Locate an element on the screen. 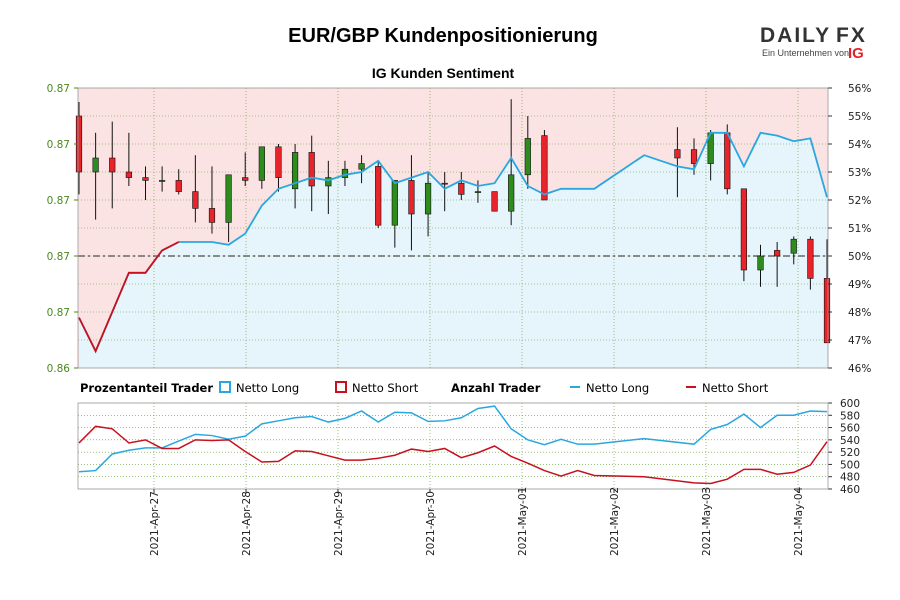  count-long-line is located at coordinates (453, 439).